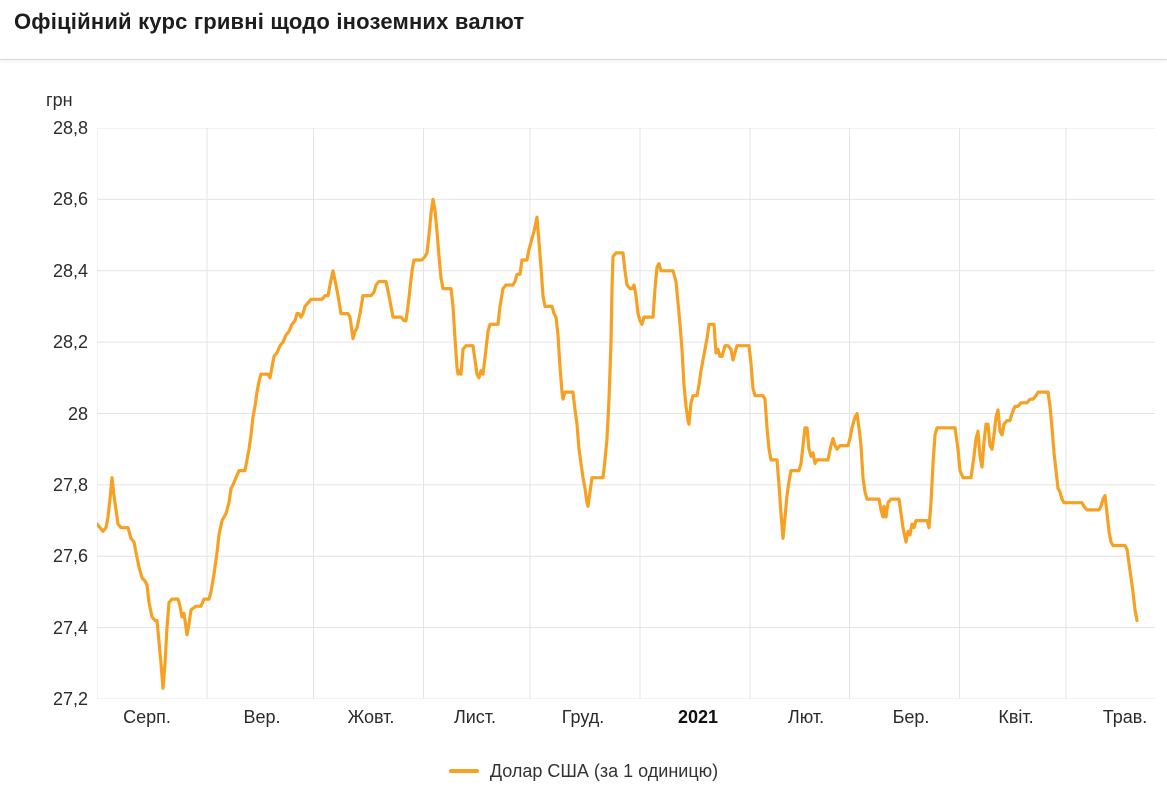 The image size is (1167, 800). What do you see at coordinates (1125, 717) in the screenshot?
I see `x-axis-tick: Трав.` at bounding box center [1125, 717].